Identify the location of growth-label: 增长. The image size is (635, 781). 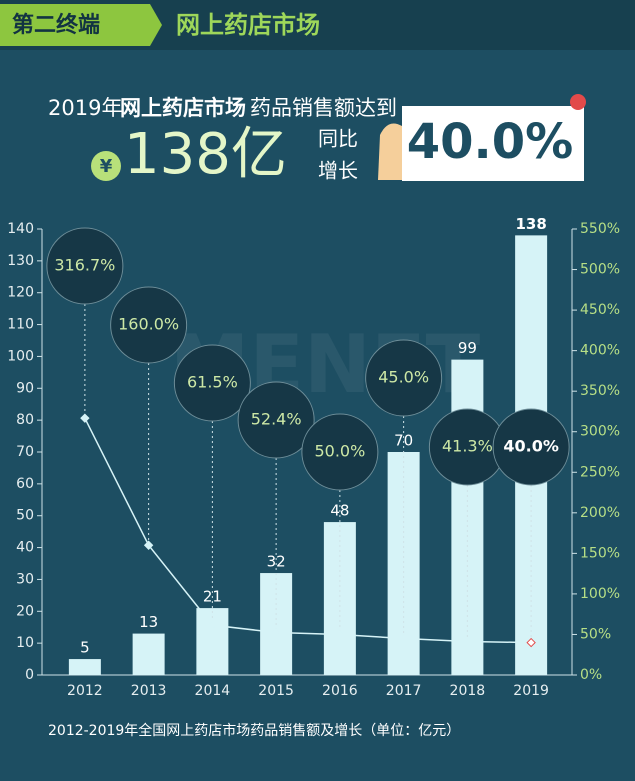
(338, 171).